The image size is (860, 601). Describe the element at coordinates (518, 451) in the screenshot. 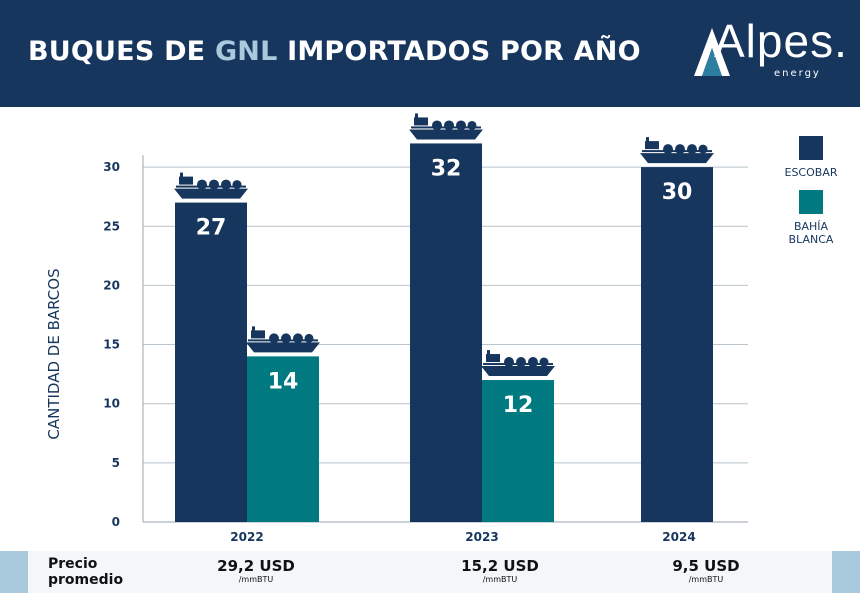

I see `bar-bahia-blanca-2023` at that location.